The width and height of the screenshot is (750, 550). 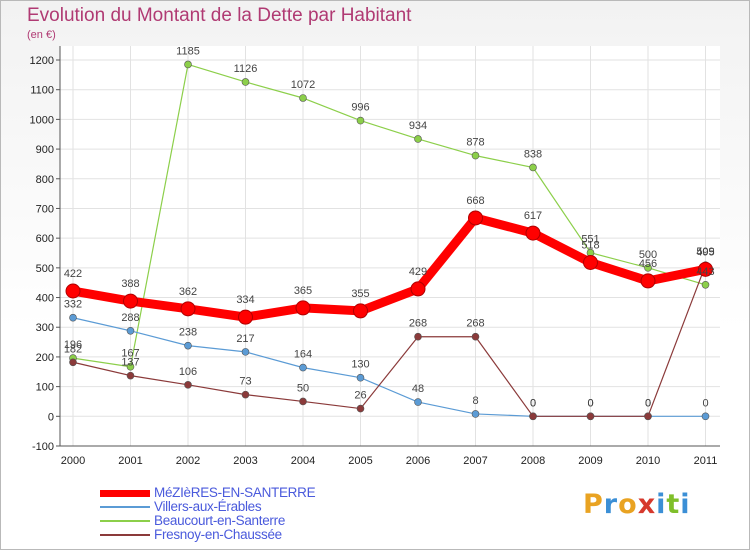 I want to click on data-label: 137, so click(x=130, y=363).